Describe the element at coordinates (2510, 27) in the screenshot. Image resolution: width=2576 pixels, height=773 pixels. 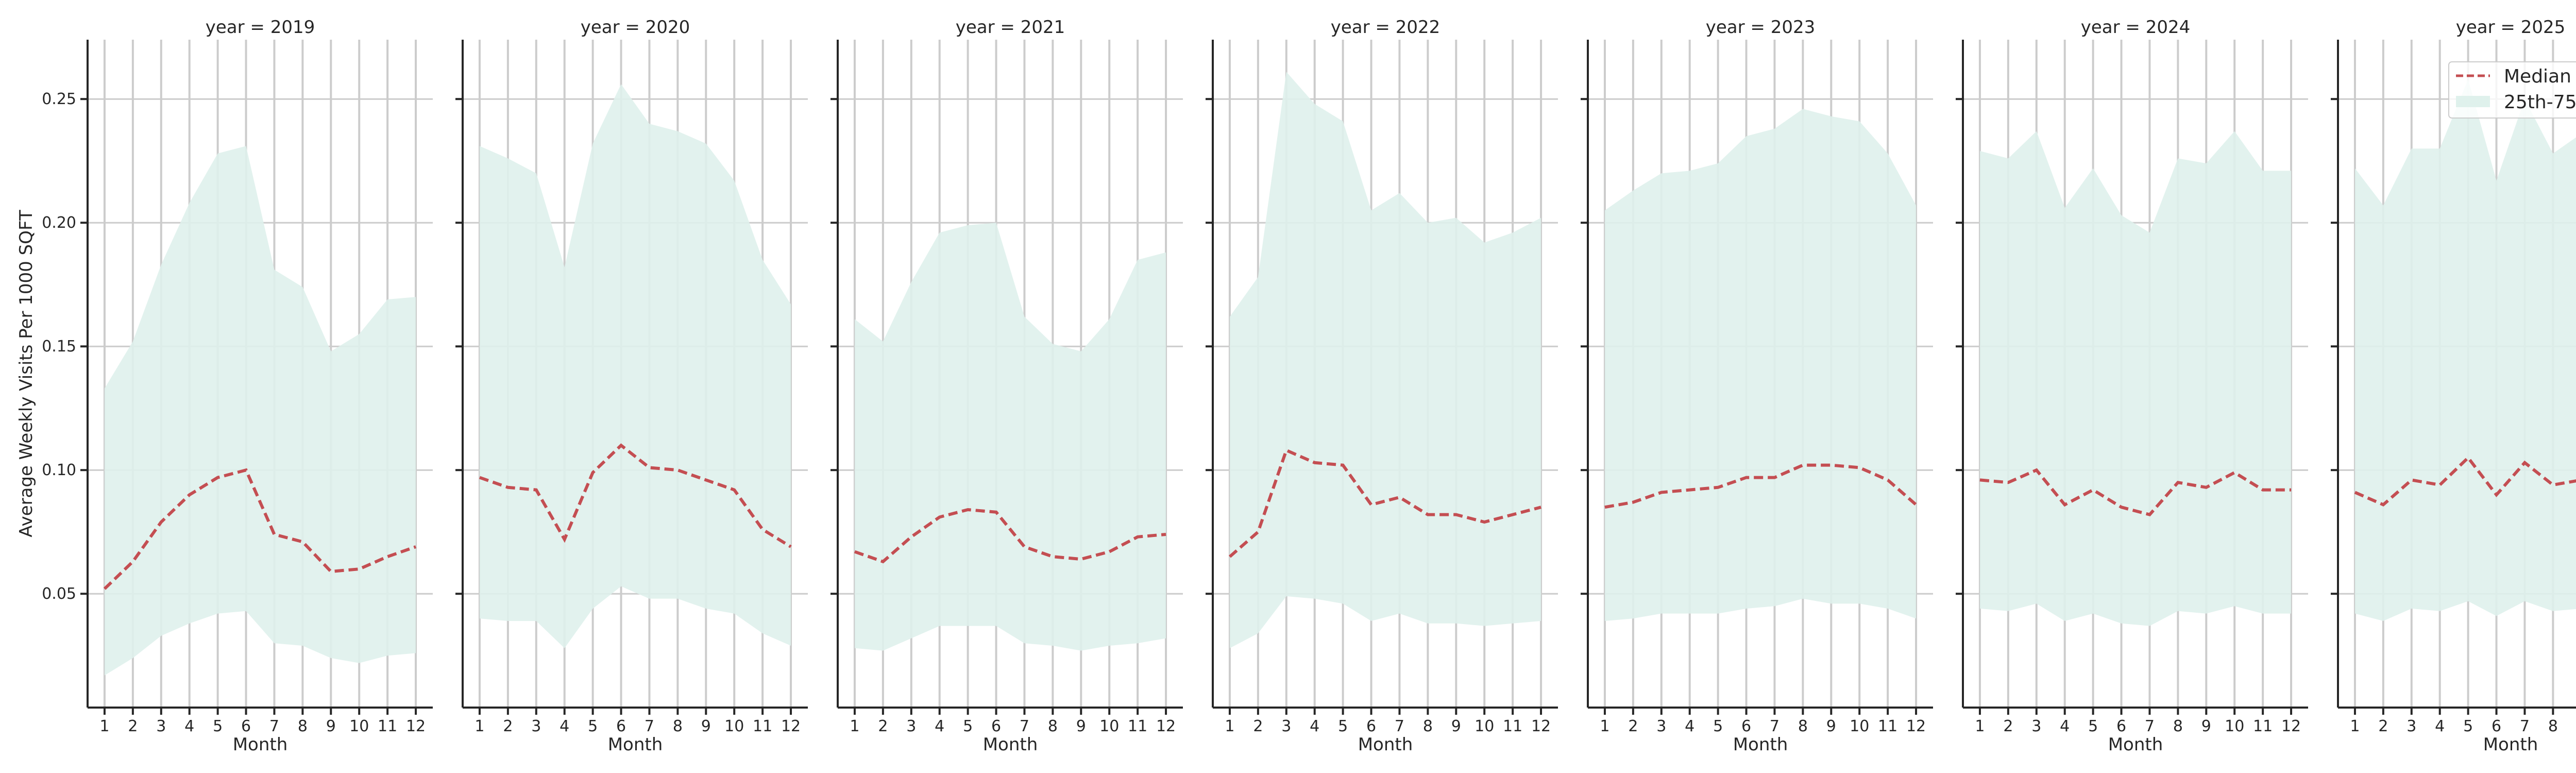
I see `panel-title: year = 2025` at that location.